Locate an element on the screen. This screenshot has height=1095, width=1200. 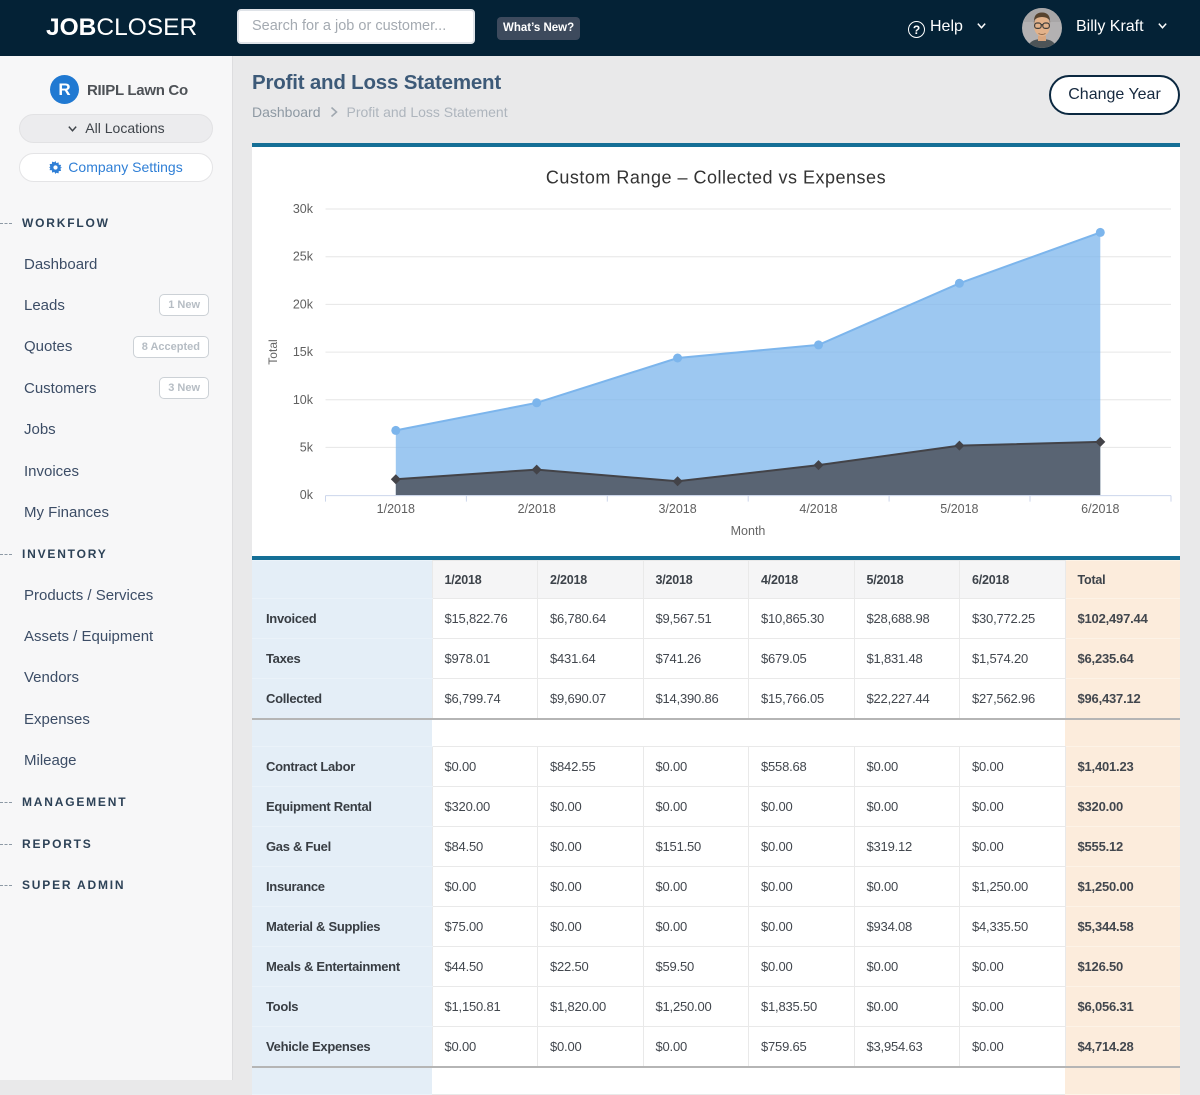
svg-text: Month is located at coordinates (748, 531).